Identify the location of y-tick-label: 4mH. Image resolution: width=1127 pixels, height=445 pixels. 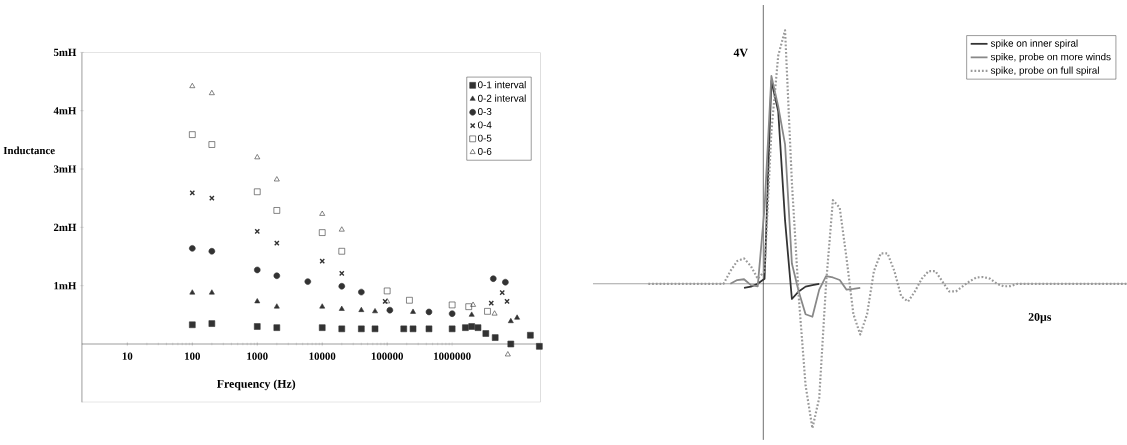
(65, 111).